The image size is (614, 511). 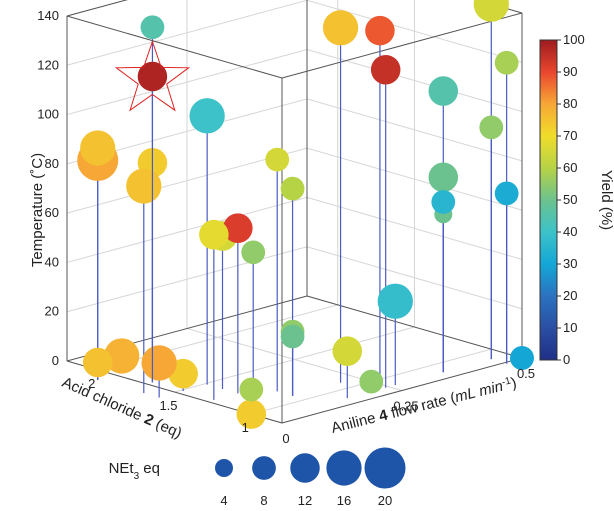 What do you see at coordinates (574, 39) in the screenshot?
I see `colorbar-tick-label: 100` at bounding box center [574, 39].